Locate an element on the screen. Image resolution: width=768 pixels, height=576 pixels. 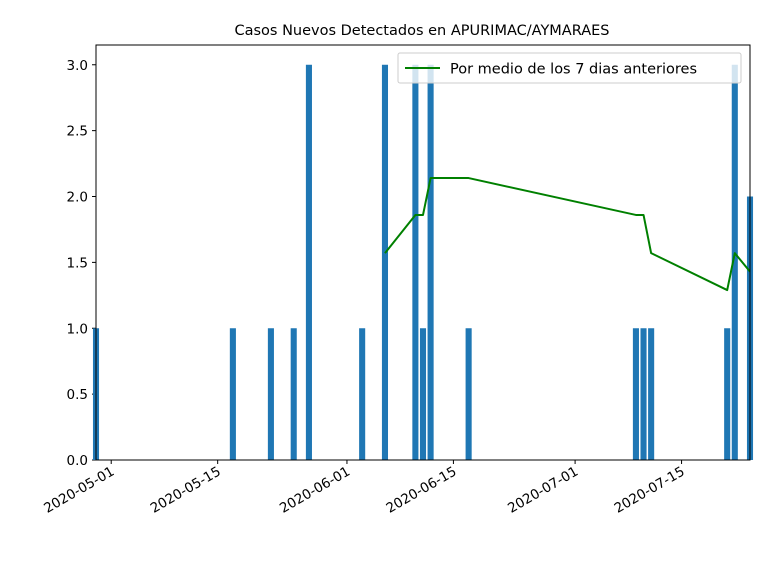
x-tick-label: 2020-06-01 is located at coordinates (315, 490).